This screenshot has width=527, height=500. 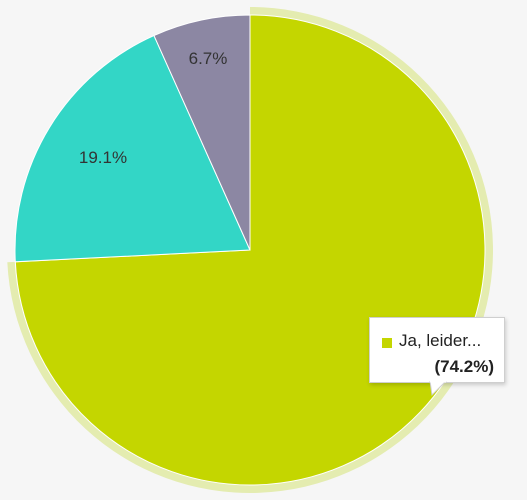 What do you see at coordinates (464, 366) in the screenshot?
I see `tooltip-series-value: (74.2%)` at bounding box center [464, 366].